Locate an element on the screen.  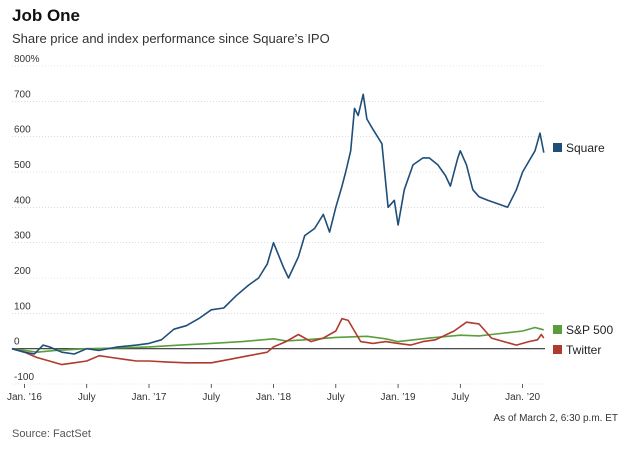
source-note: Source: FactSet is located at coordinates (51, 434).